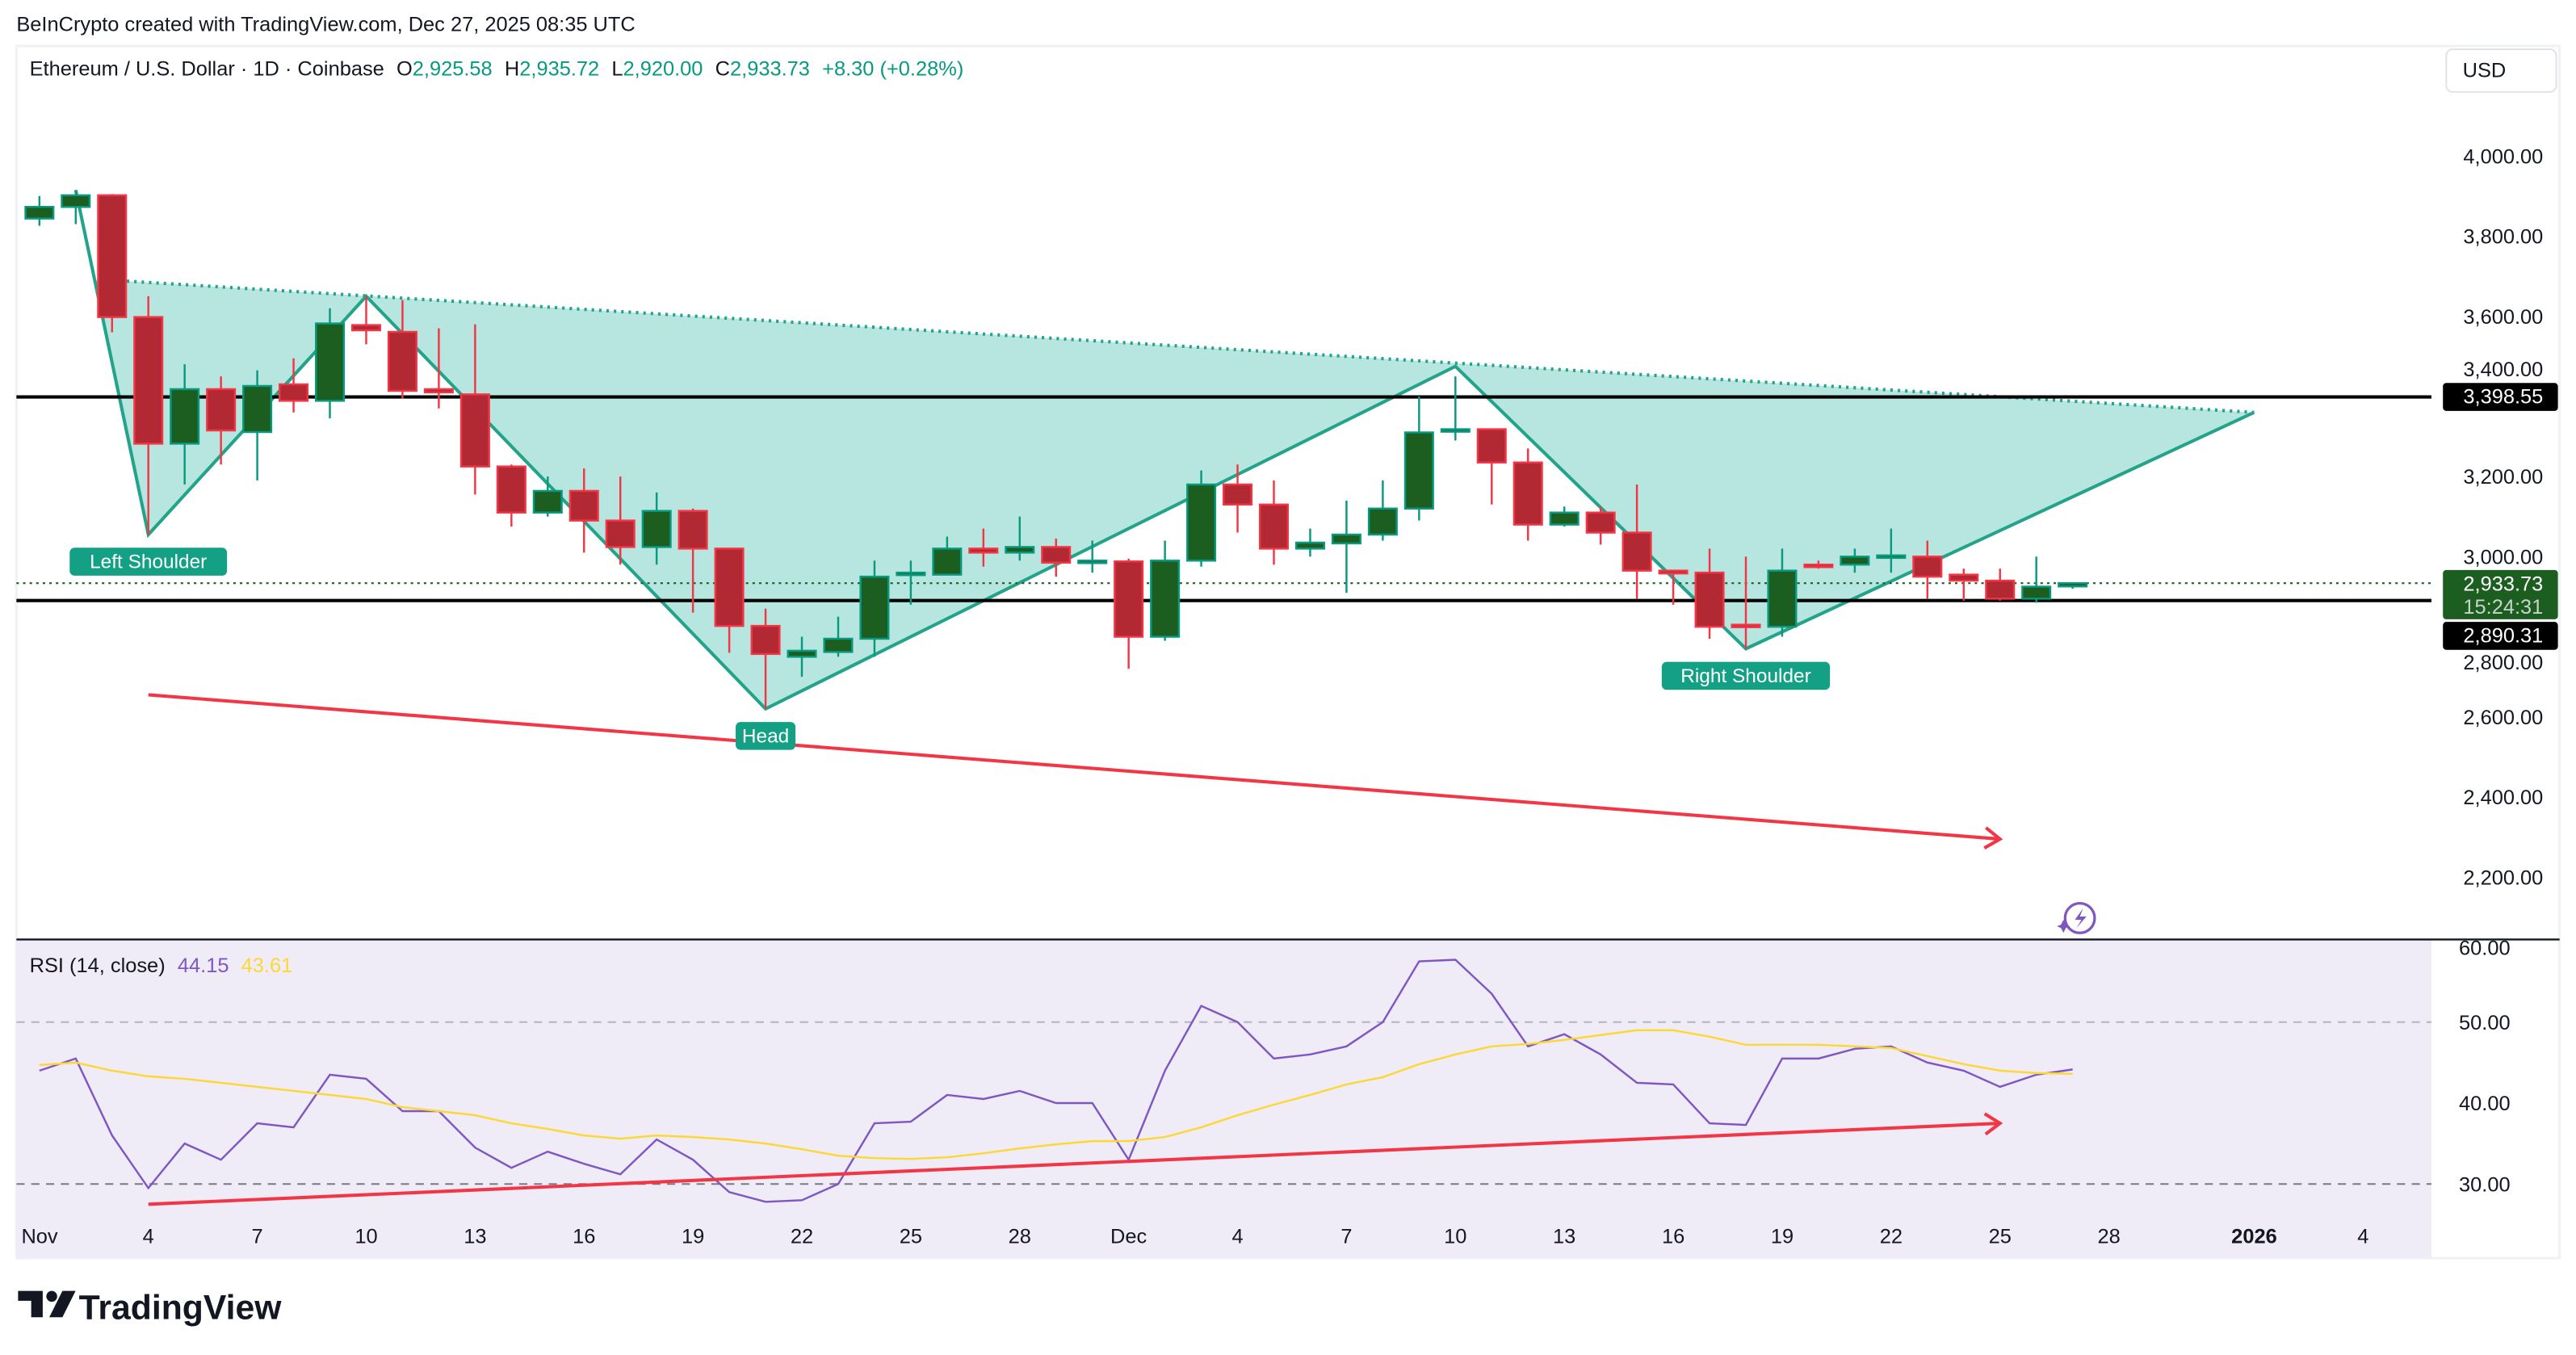  What do you see at coordinates (765, 737) in the screenshot?
I see `head-label: Head` at bounding box center [765, 737].